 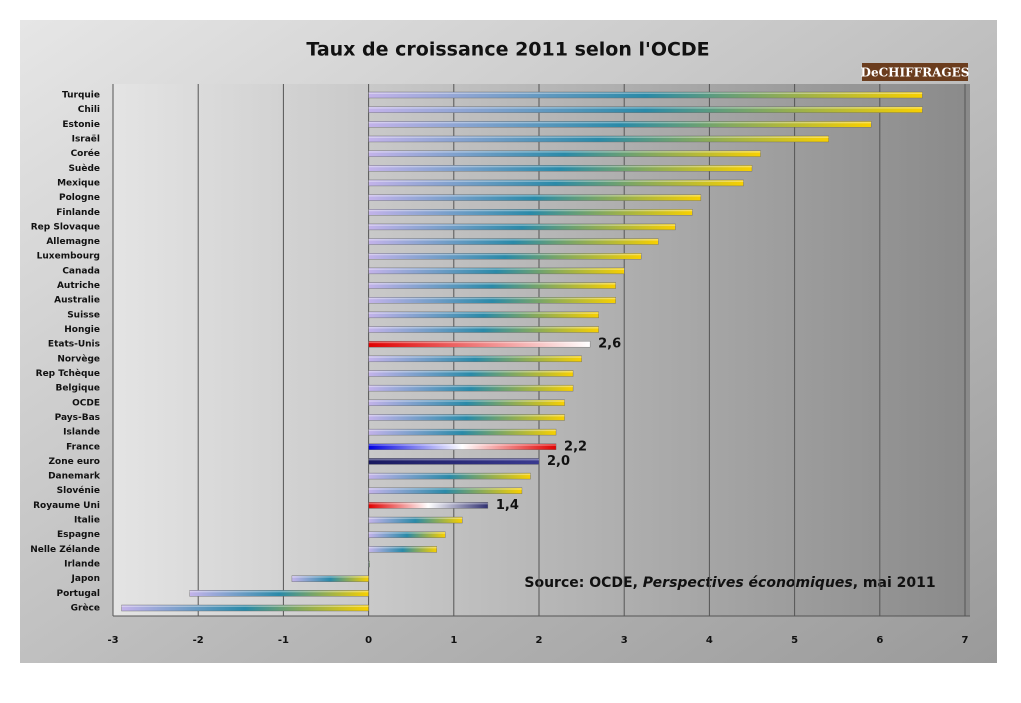 I want to click on y-tick-label: Belgique, so click(x=77, y=389).